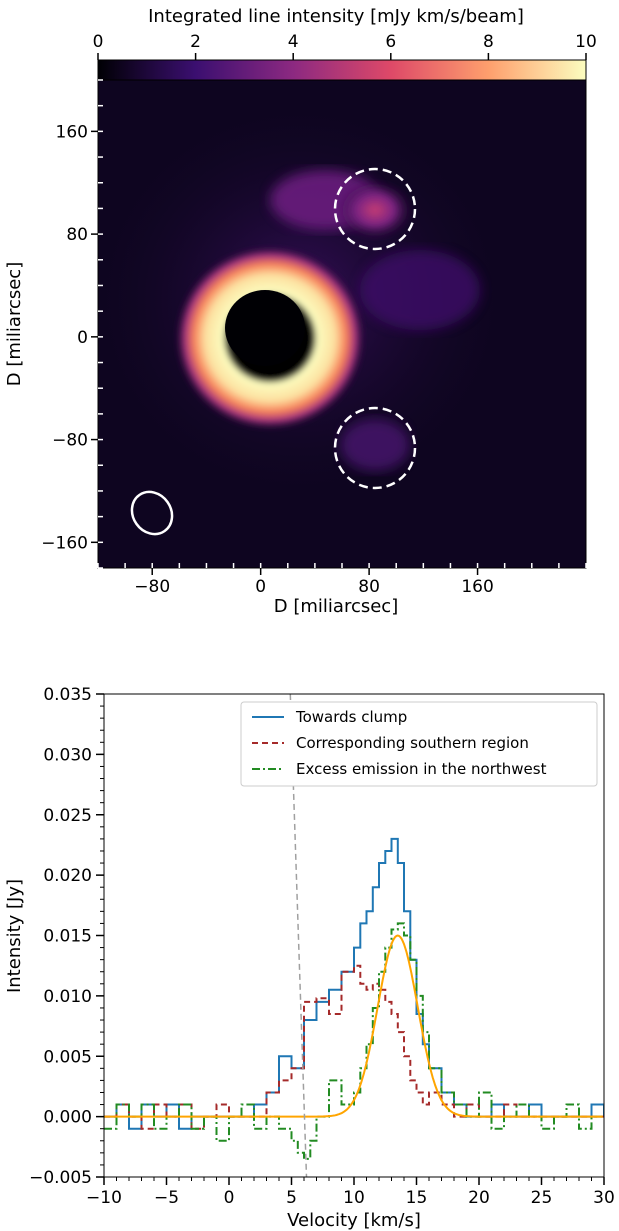 The image size is (619, 1231). I want to click on colorbar-tick-label: 6, so click(390, 42).